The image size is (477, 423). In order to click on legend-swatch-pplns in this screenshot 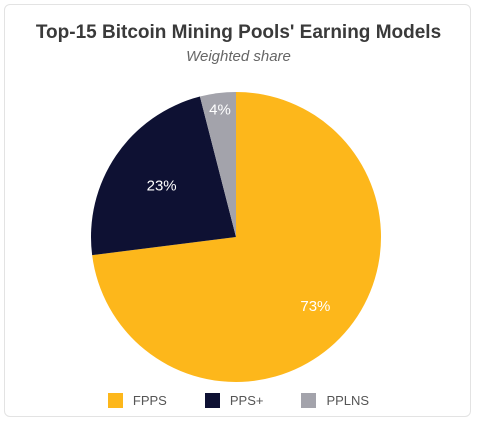, I will do `click(309, 400)`.